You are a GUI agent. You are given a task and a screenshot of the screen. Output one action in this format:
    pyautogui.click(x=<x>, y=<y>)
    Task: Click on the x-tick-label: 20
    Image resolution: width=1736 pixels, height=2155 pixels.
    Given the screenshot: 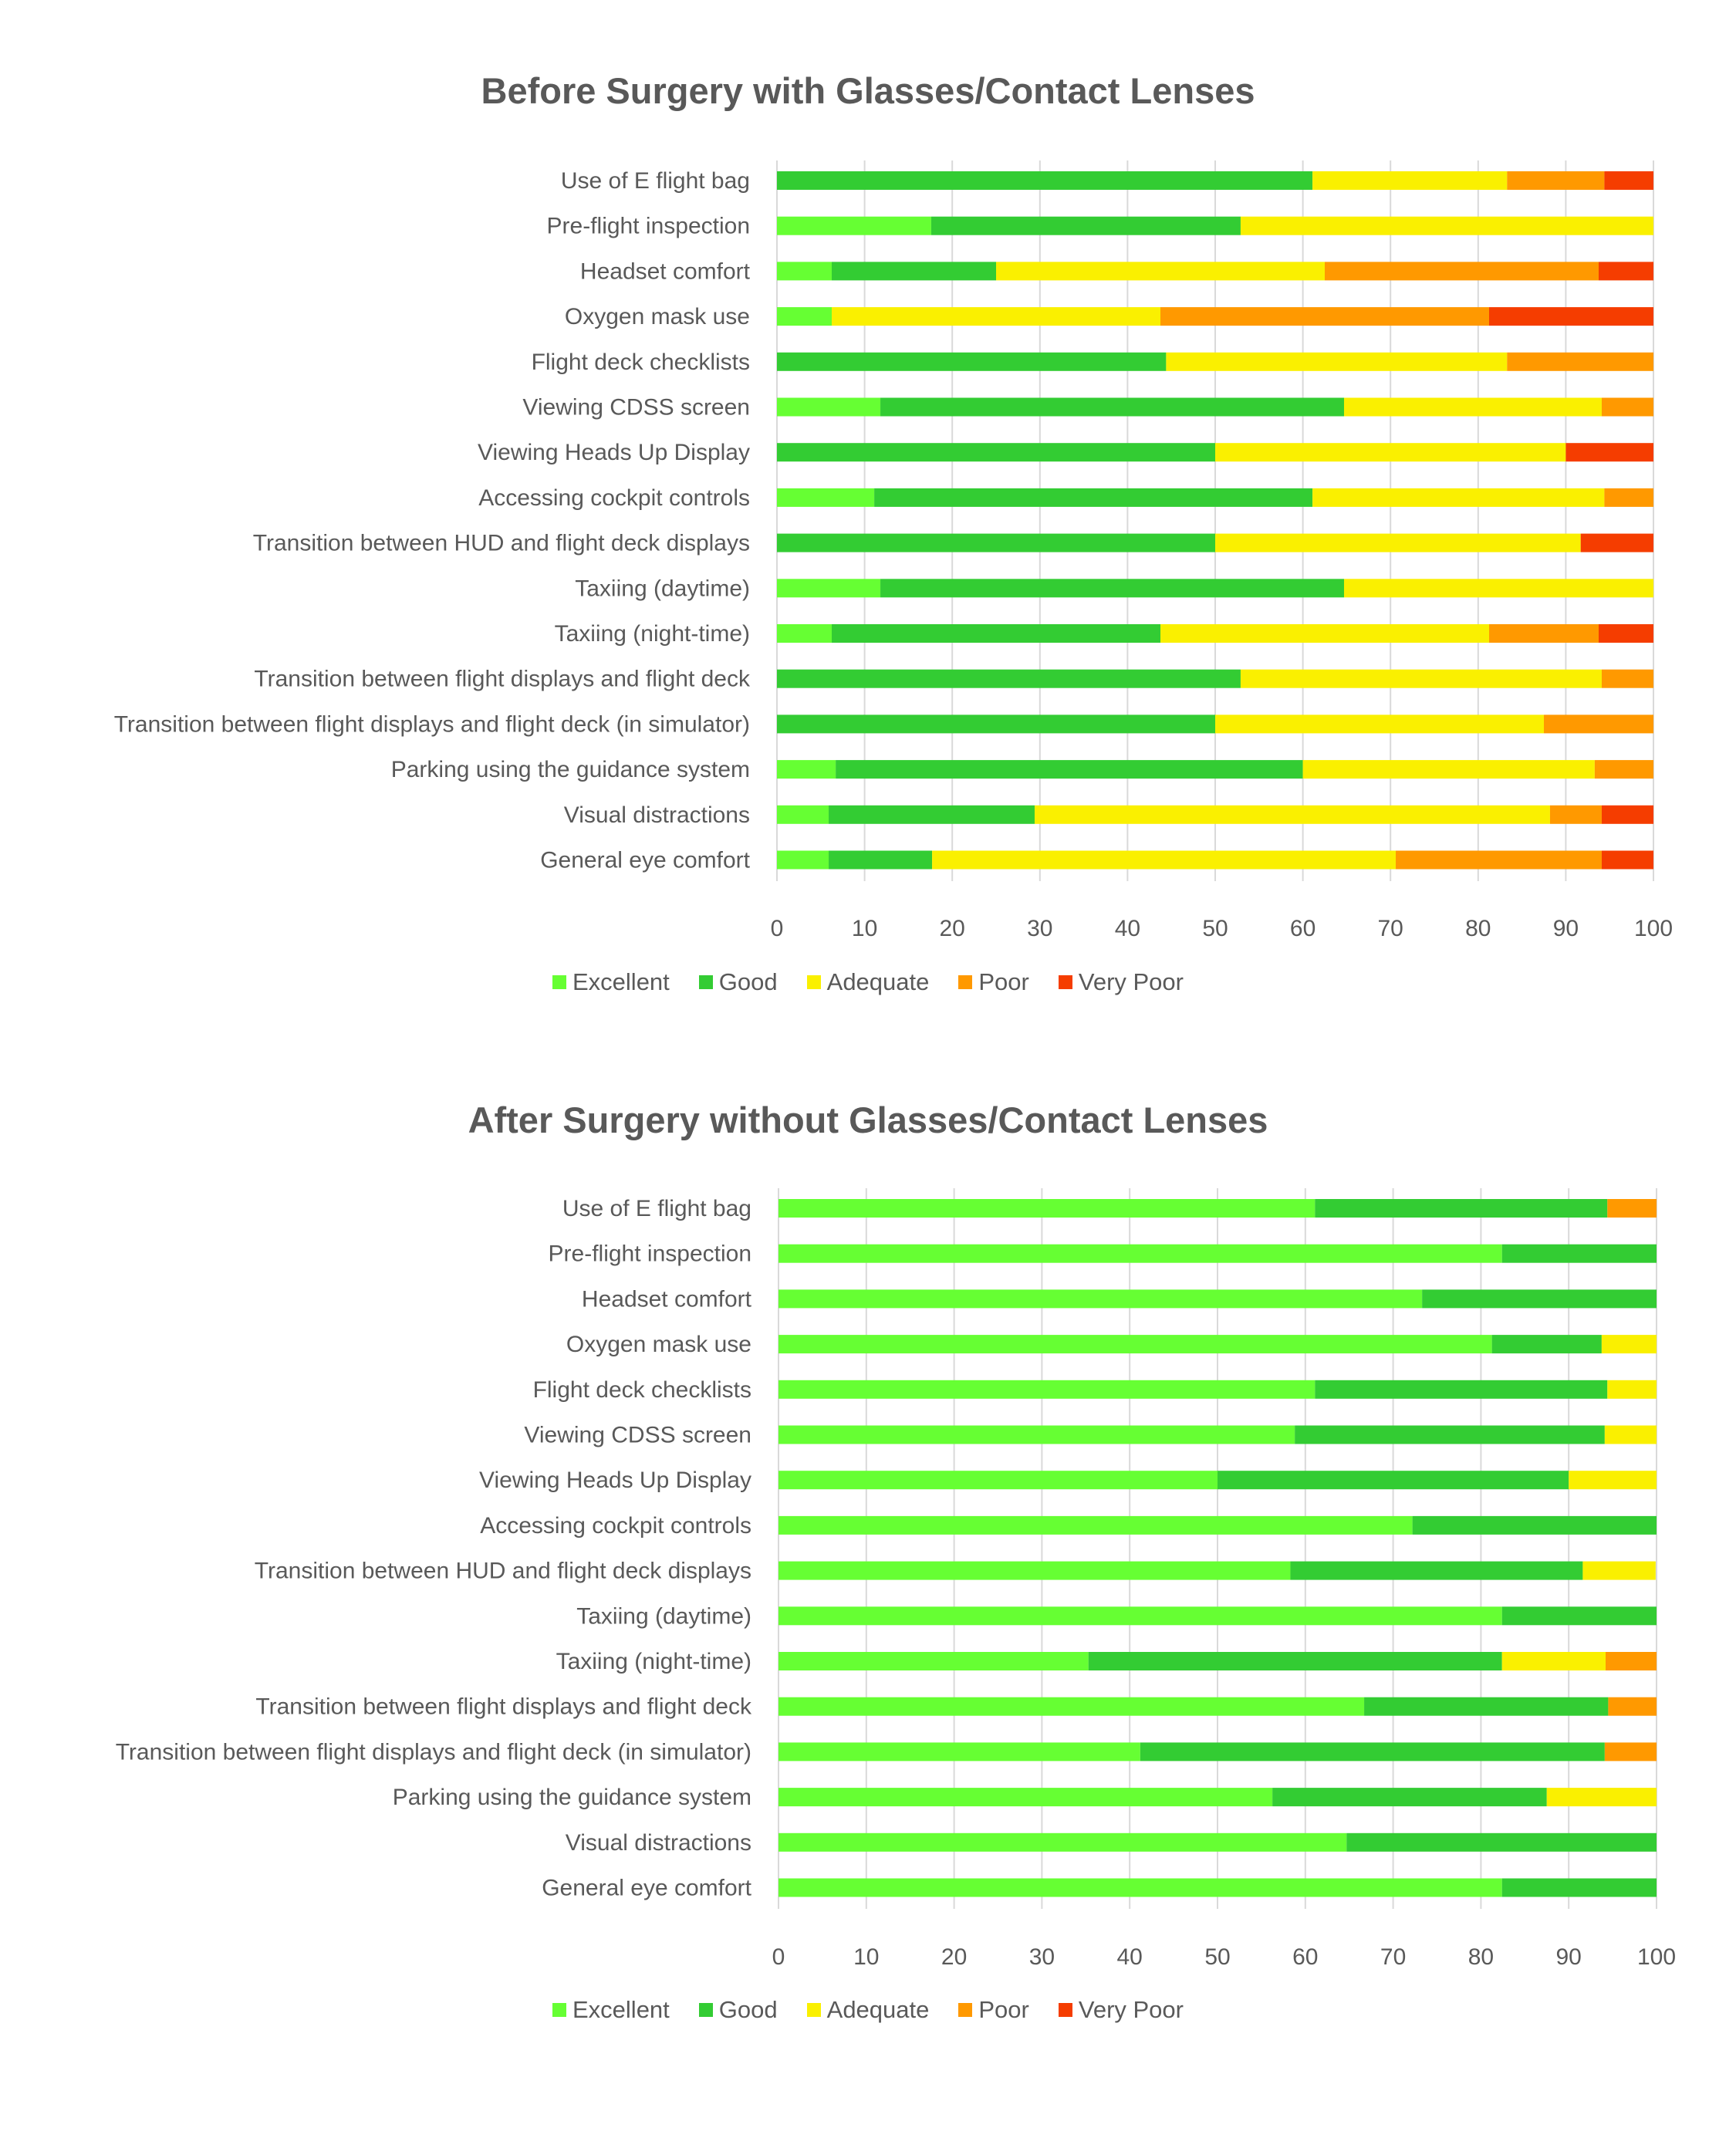 What is the action you would take?
    pyautogui.click(x=954, y=1957)
    